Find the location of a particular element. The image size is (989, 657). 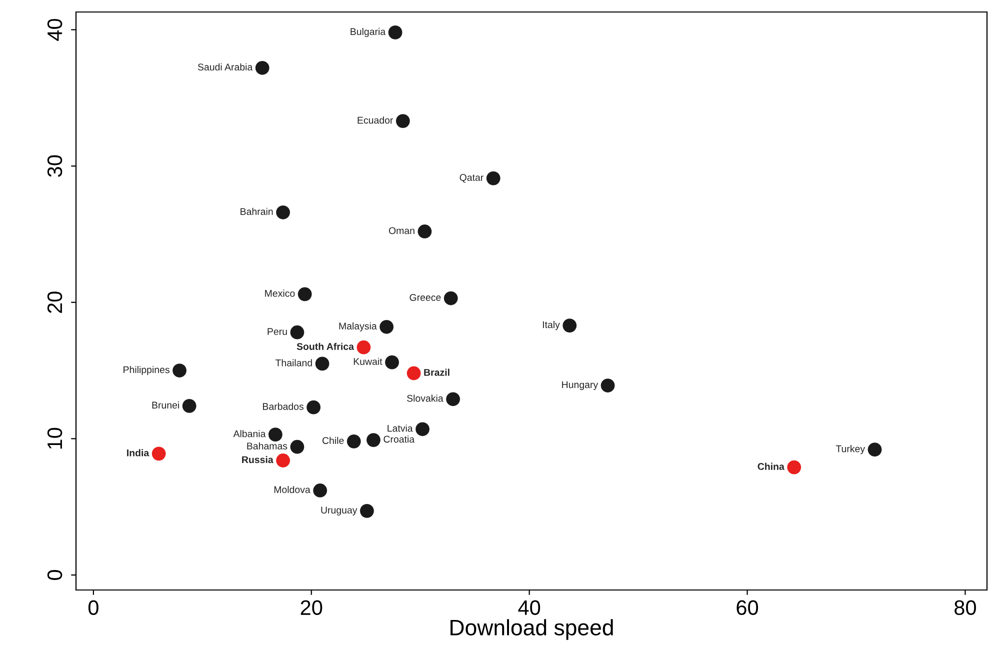

annotation: Latvia is located at coordinates (400, 428).